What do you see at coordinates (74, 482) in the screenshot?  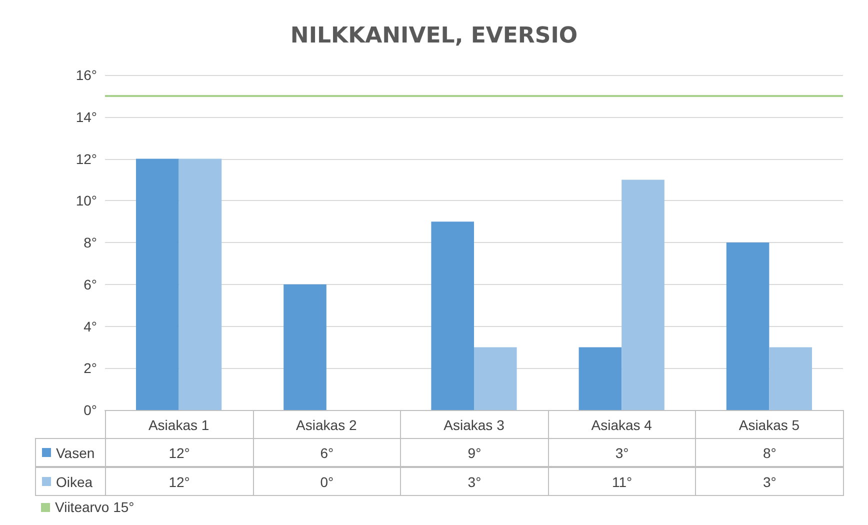 I see `legend-label: Oikea` at bounding box center [74, 482].